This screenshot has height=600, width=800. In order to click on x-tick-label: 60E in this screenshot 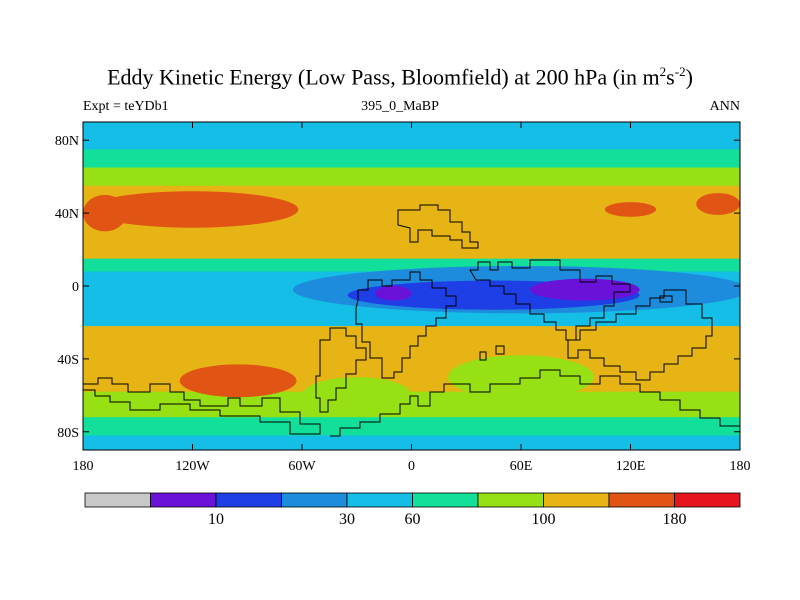, I will do `click(521, 466)`.